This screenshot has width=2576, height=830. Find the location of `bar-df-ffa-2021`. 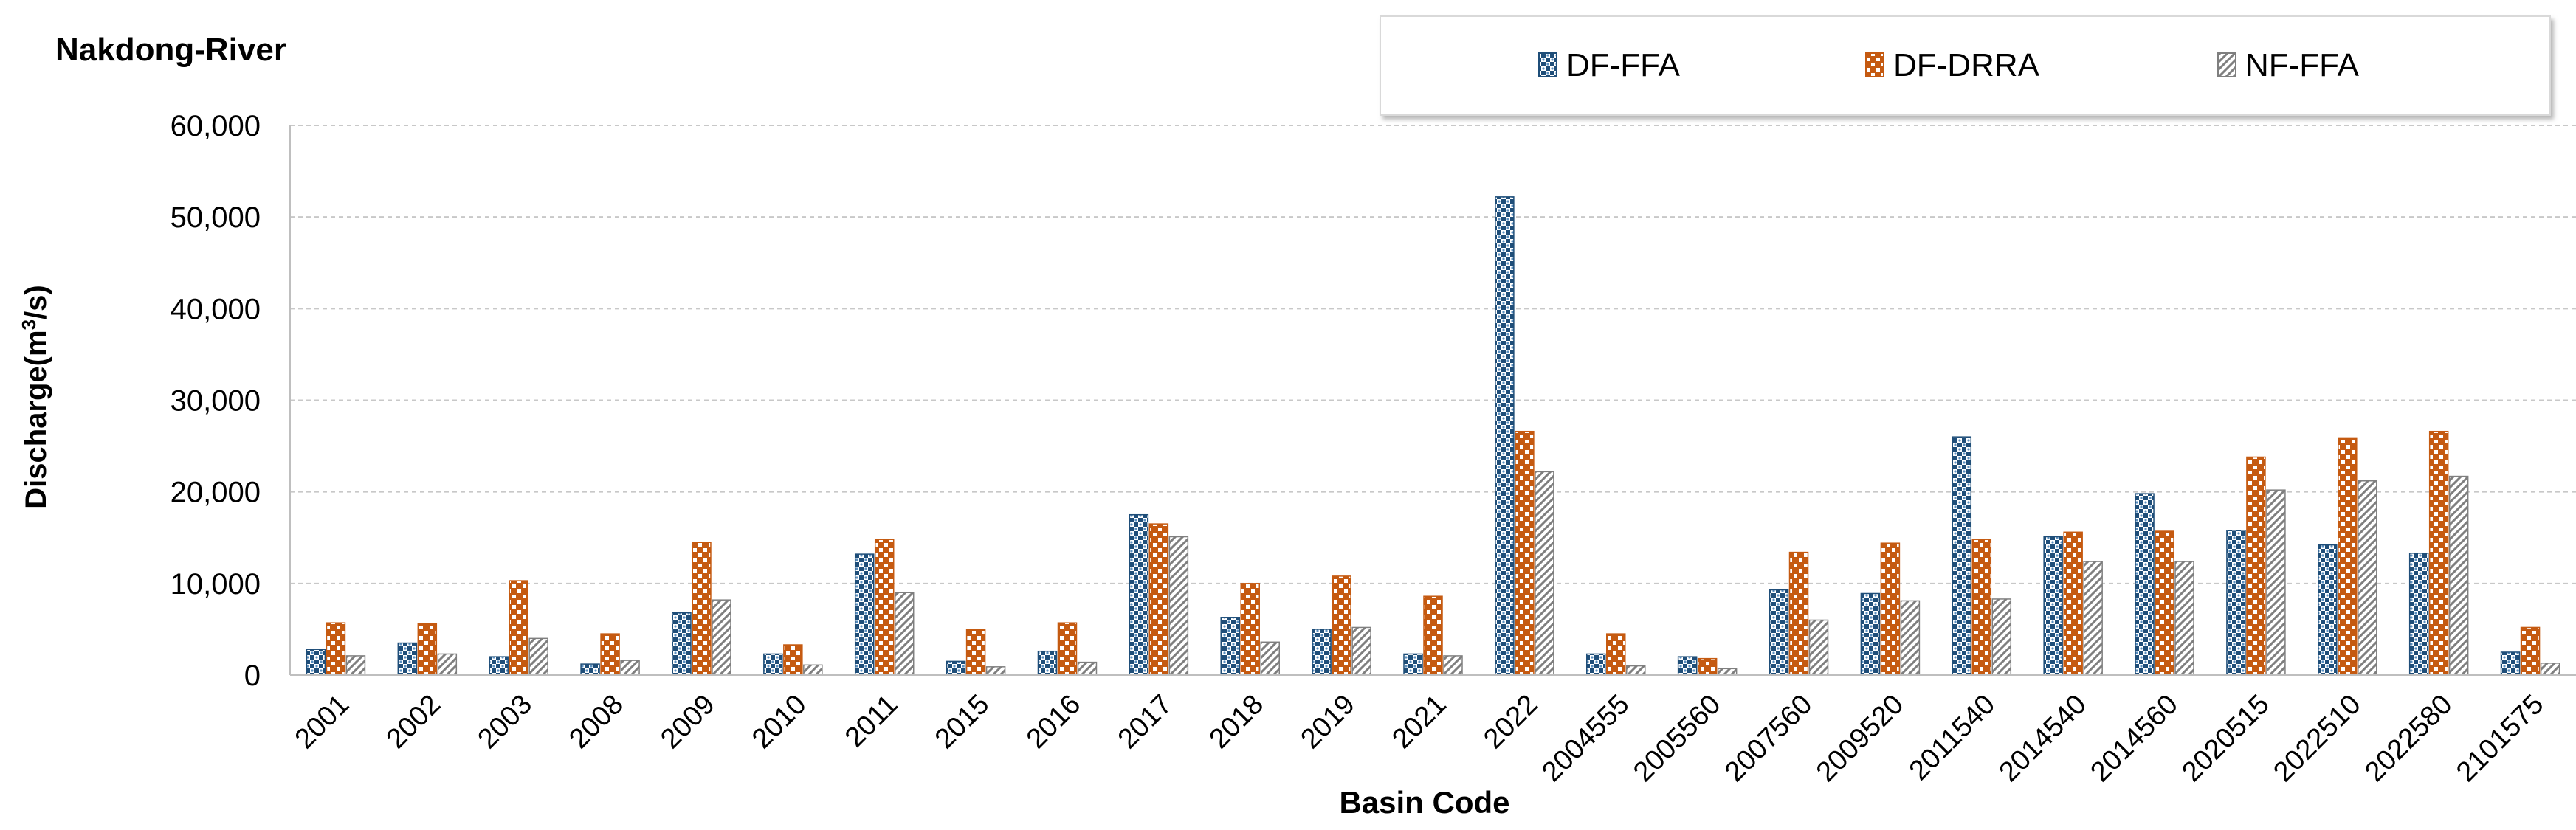

bar-df-ffa-2021 is located at coordinates (1413, 664).